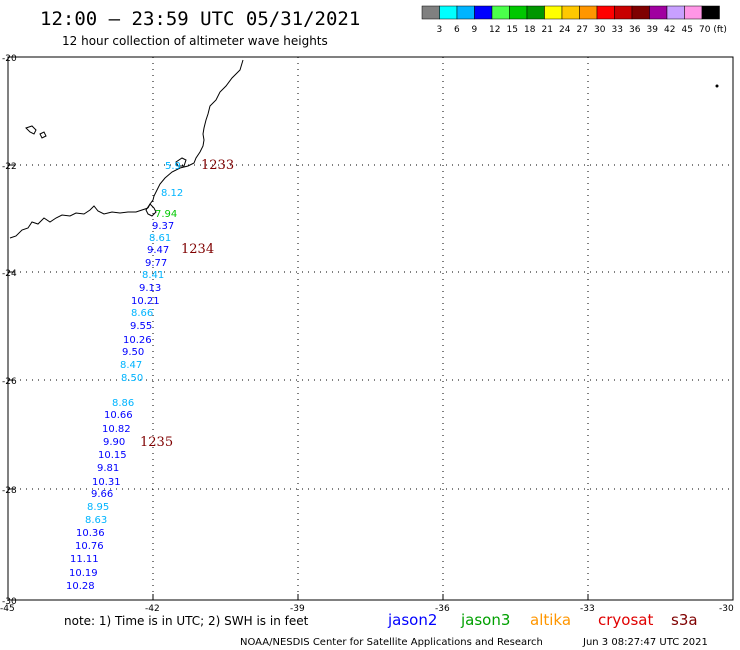 This screenshot has height=650, width=740. What do you see at coordinates (98, 507) in the screenshot?
I see `wave-height-value: 8.95` at bounding box center [98, 507].